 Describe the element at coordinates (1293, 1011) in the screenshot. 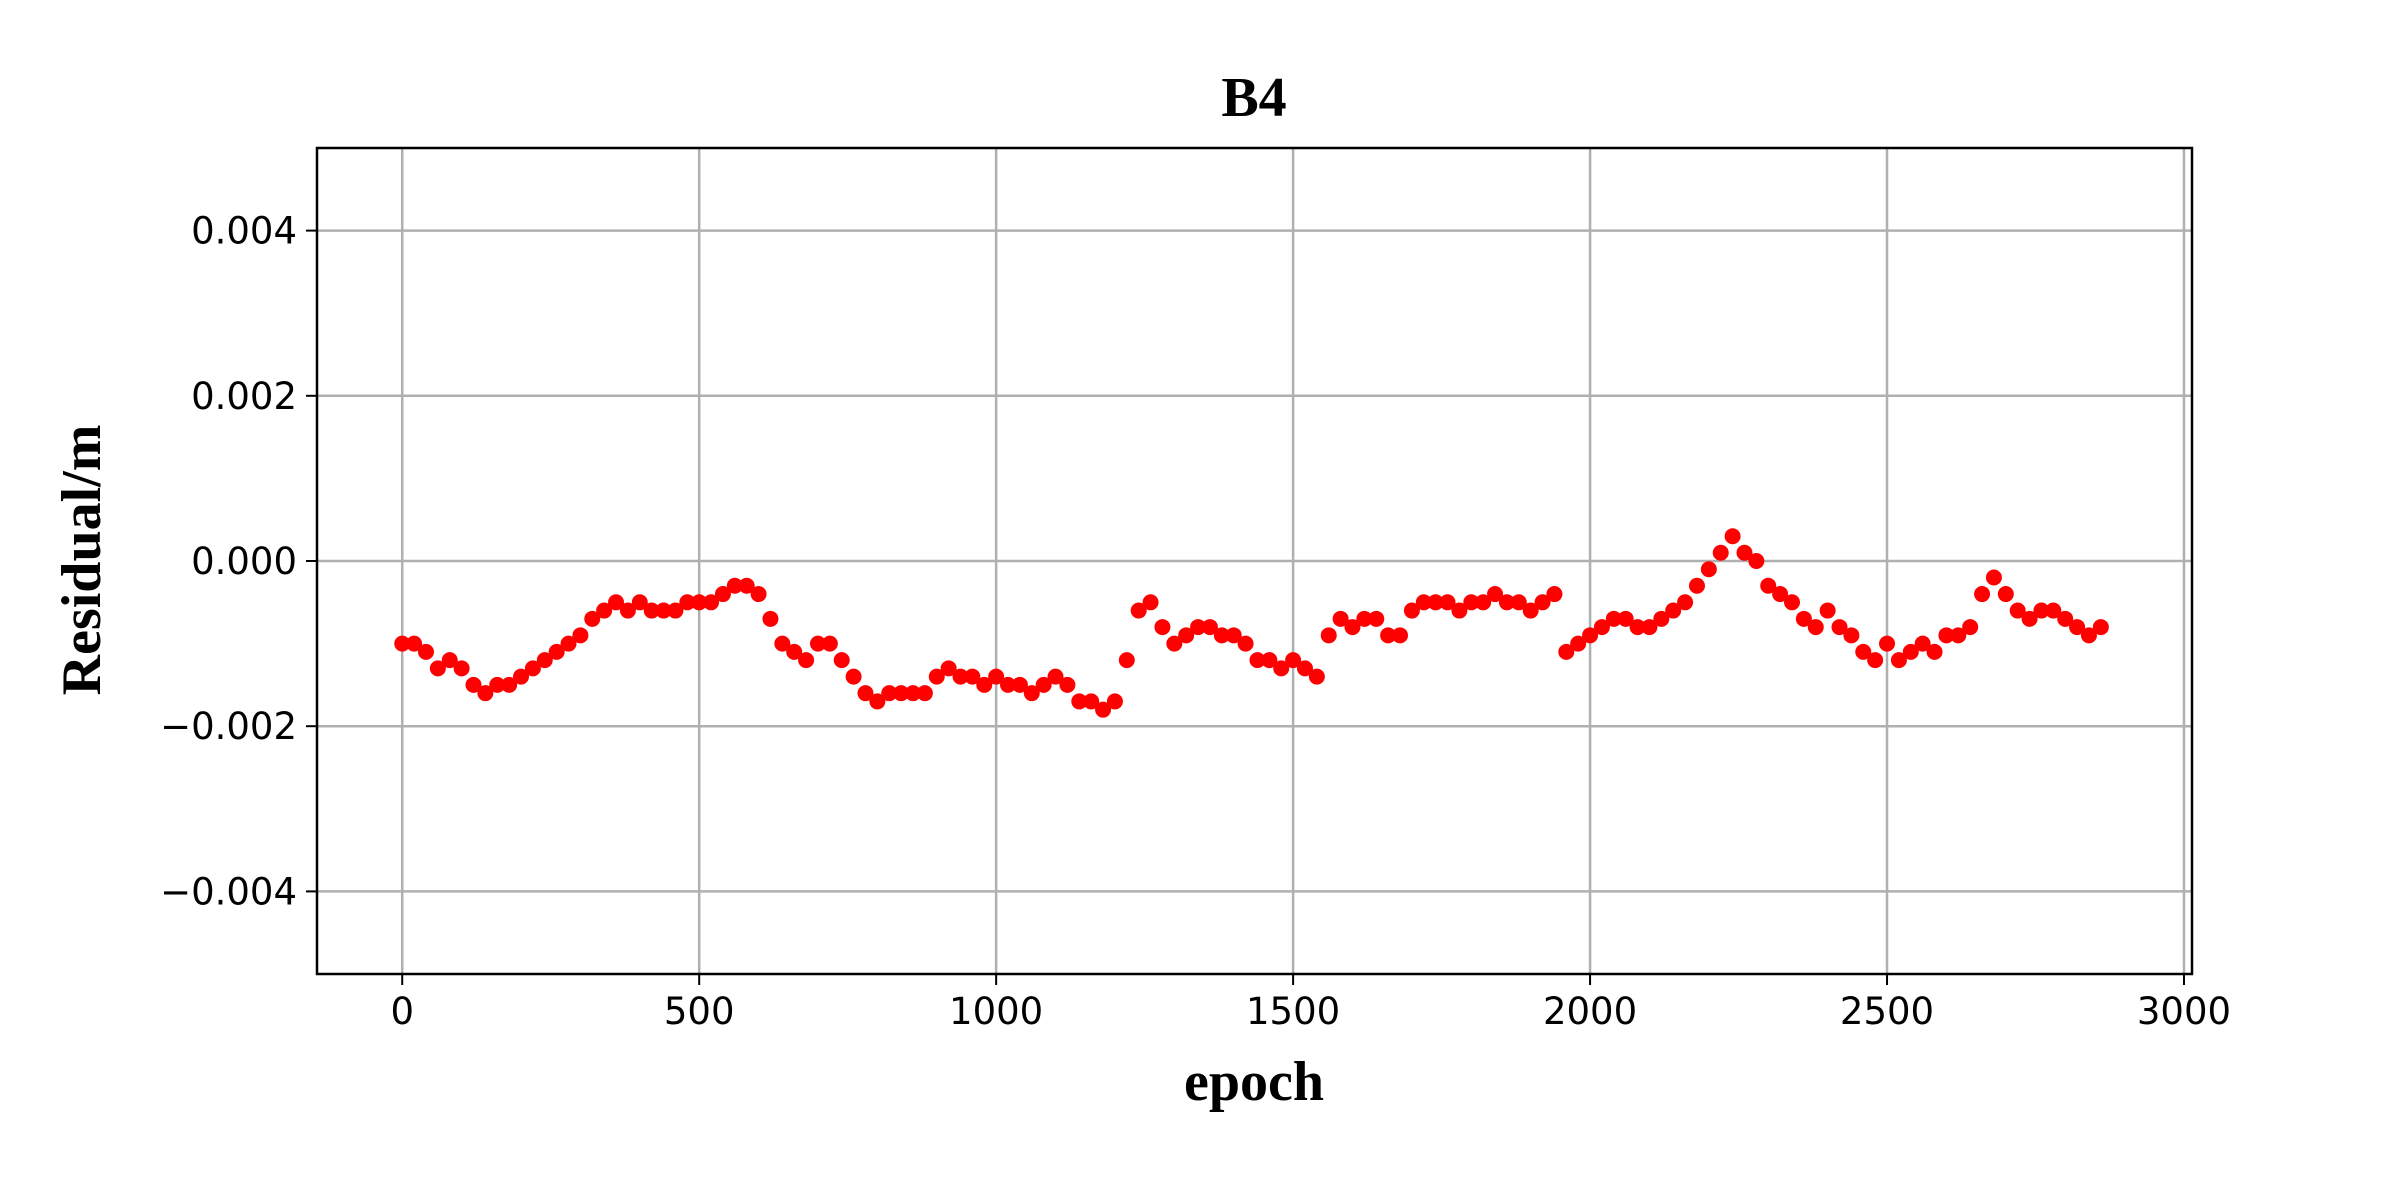

I see `x-tick-label: 1500` at that location.